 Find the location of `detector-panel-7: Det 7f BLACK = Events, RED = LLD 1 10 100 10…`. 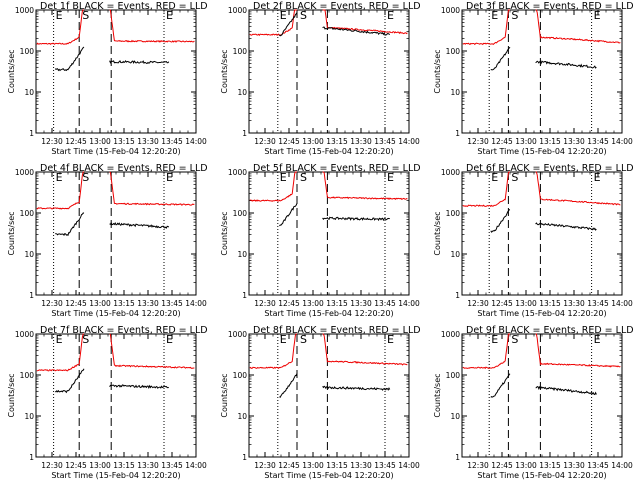

detector-panel-7: Det 7f BLACK = Events, RED = LLD 1 10 100 10… is located at coordinates (107, 402).